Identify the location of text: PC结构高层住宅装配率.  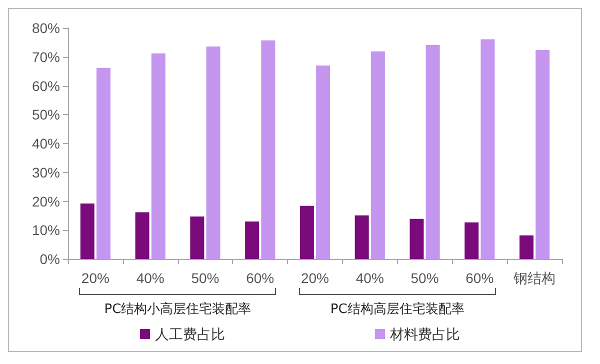
(397, 309).